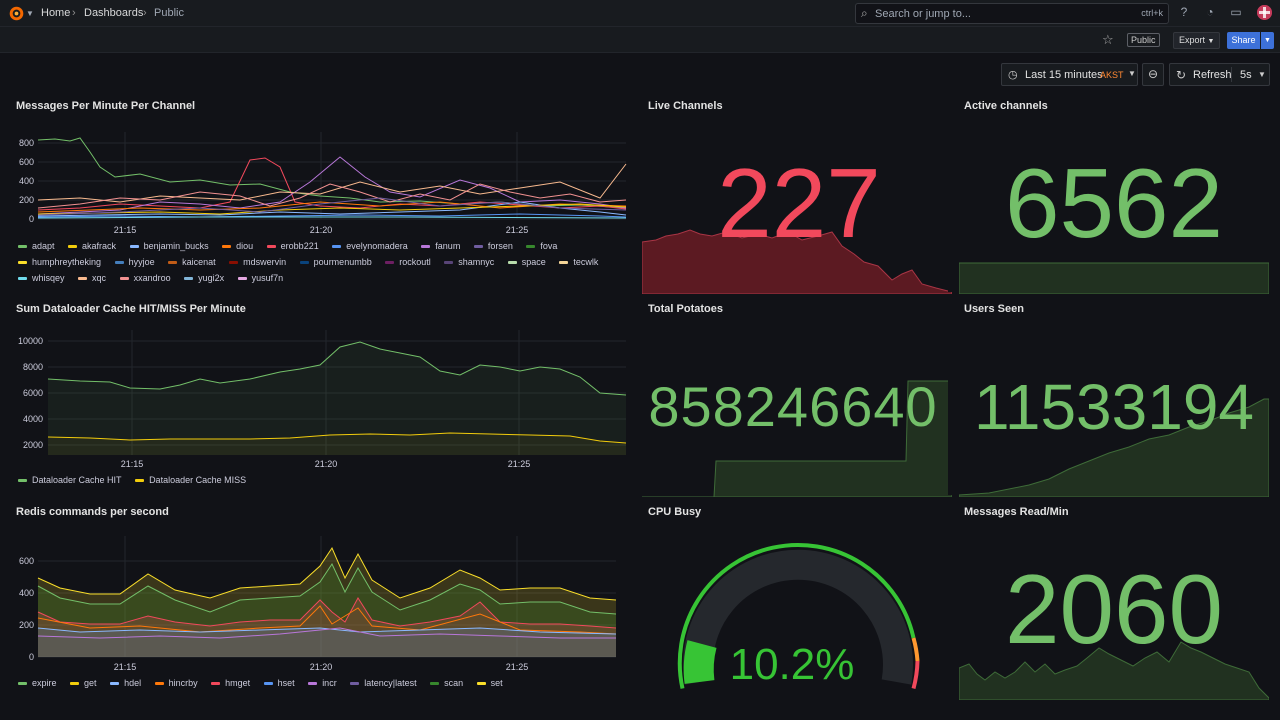 The width and height of the screenshot is (1280, 720). What do you see at coordinates (279, 683) in the screenshot?
I see `legend-item: hset` at bounding box center [279, 683].